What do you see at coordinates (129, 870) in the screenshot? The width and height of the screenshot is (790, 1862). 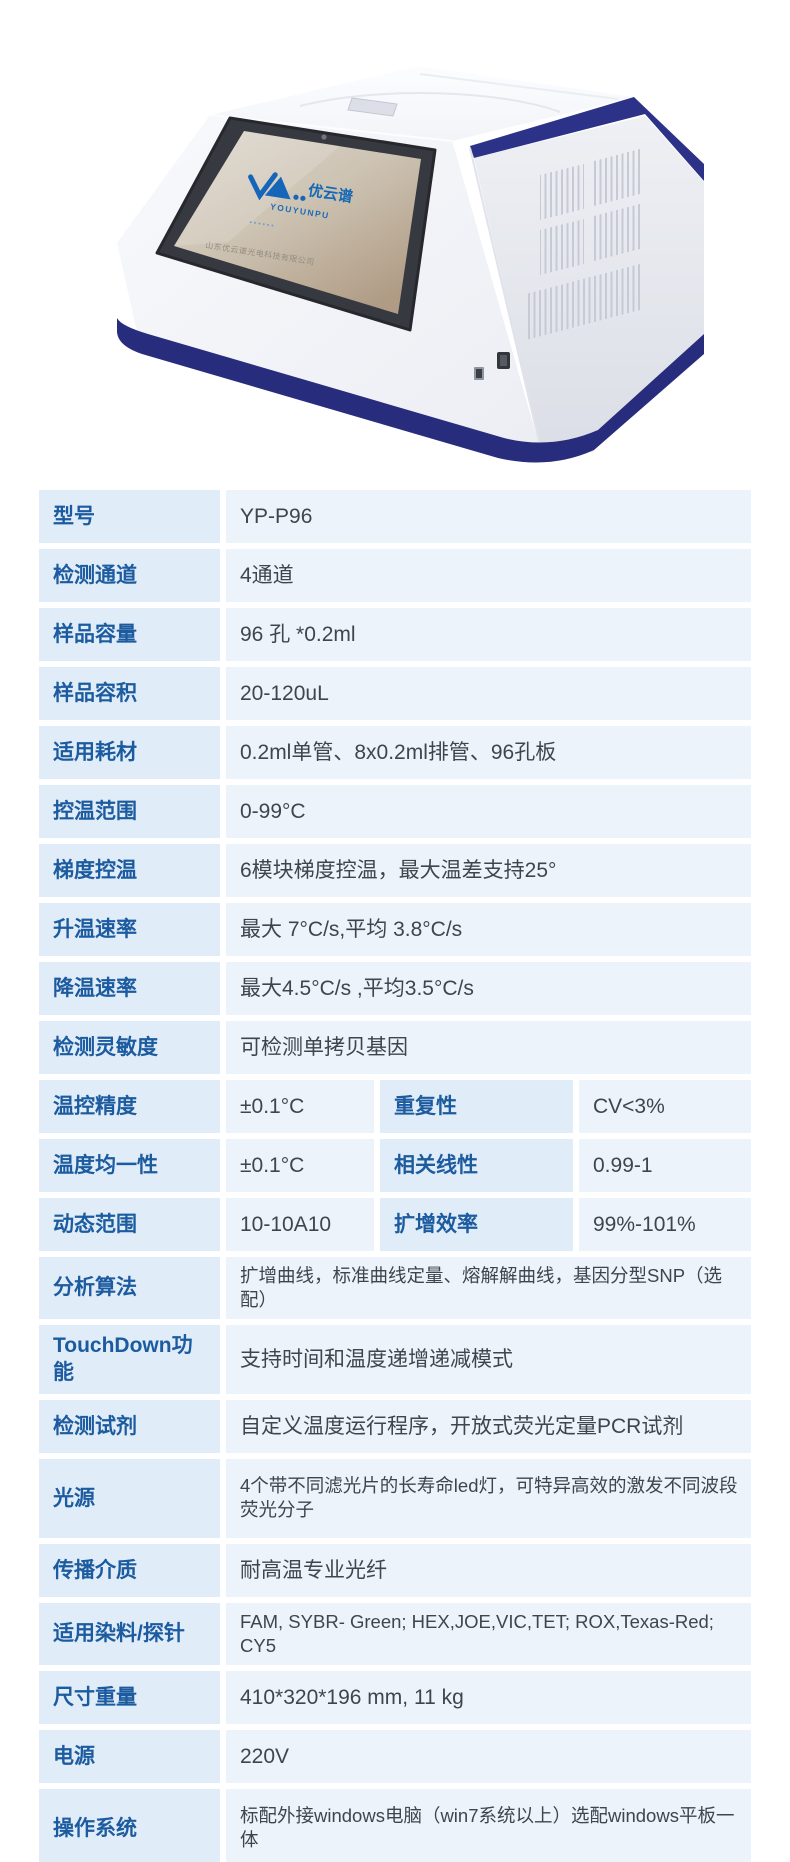 I see `spec-label: 梯度控温` at bounding box center [129, 870].